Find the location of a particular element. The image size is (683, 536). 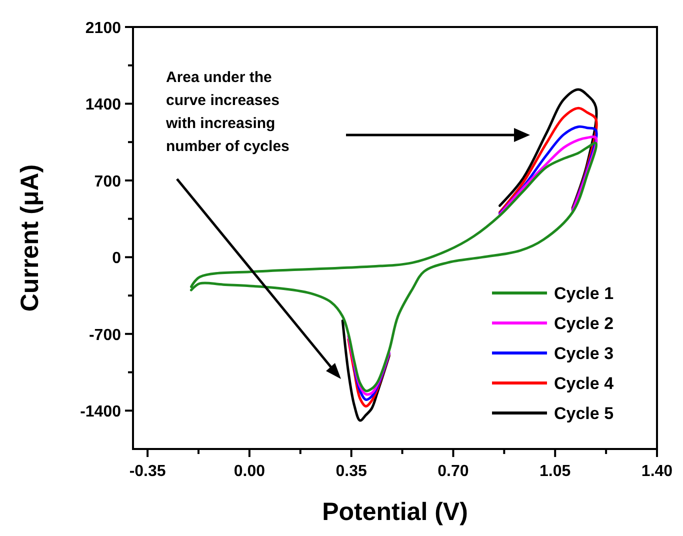

y-tick-label: -700 is located at coordinates (105, 335).